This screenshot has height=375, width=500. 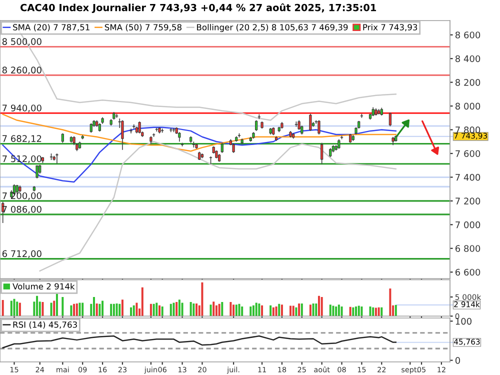 I want to click on y-tick-label: 100, so click(x=464, y=321).